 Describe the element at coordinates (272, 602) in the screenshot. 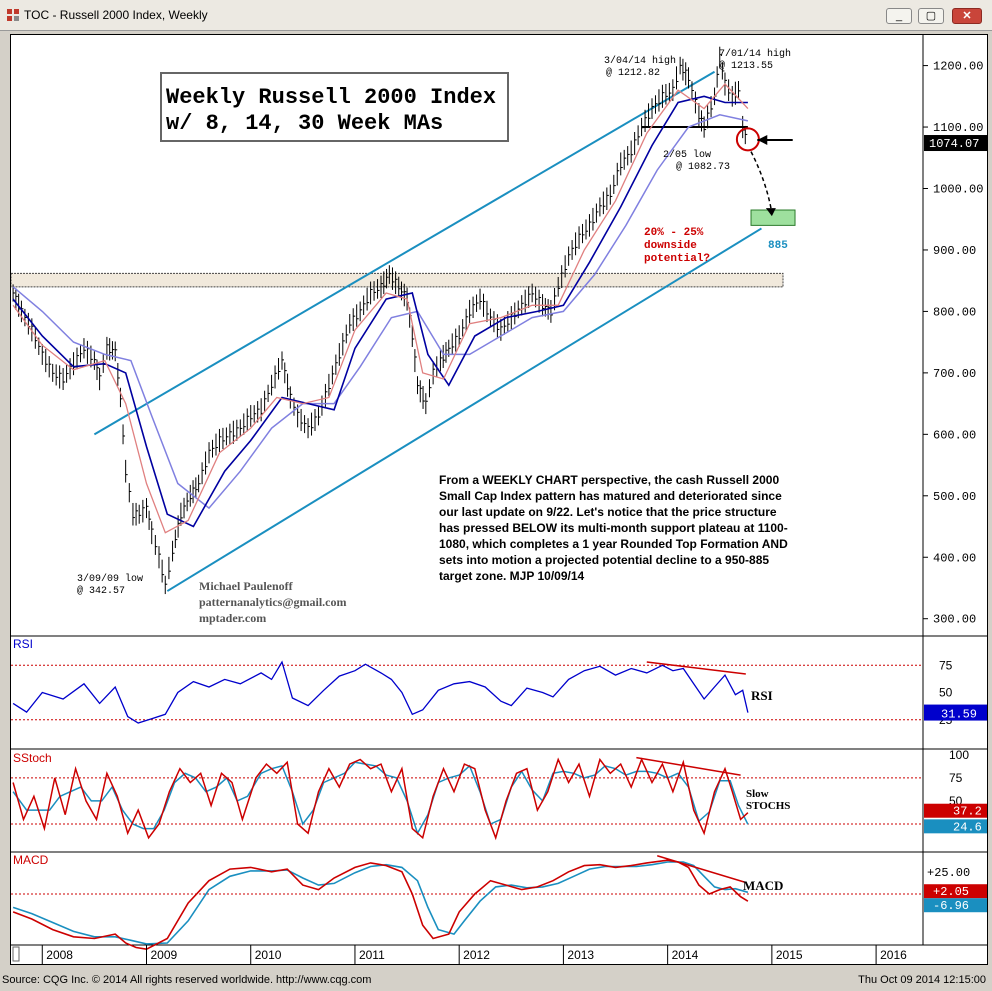

I see `author-email: patternanalytics@gmail.com` at that location.